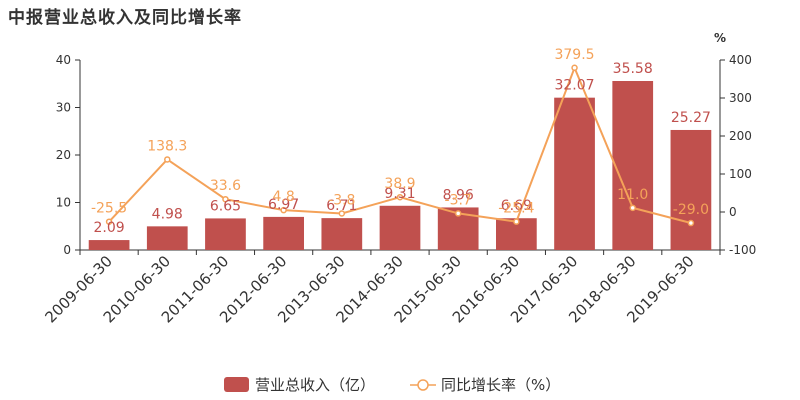 Image resolution: width=800 pixels, height=400 pixels. I want to click on revenue-data-label: 8.96, so click(458, 195).